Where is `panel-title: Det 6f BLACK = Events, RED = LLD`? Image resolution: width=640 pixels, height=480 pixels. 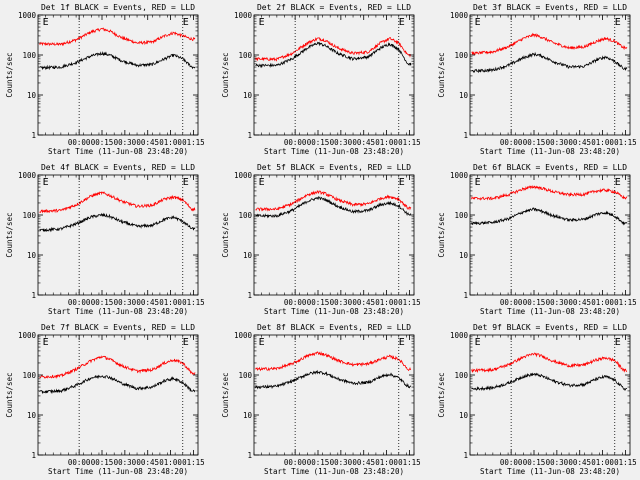
panel-title: Det 6f BLACK = Events, RED = LLD is located at coordinates (550, 167).